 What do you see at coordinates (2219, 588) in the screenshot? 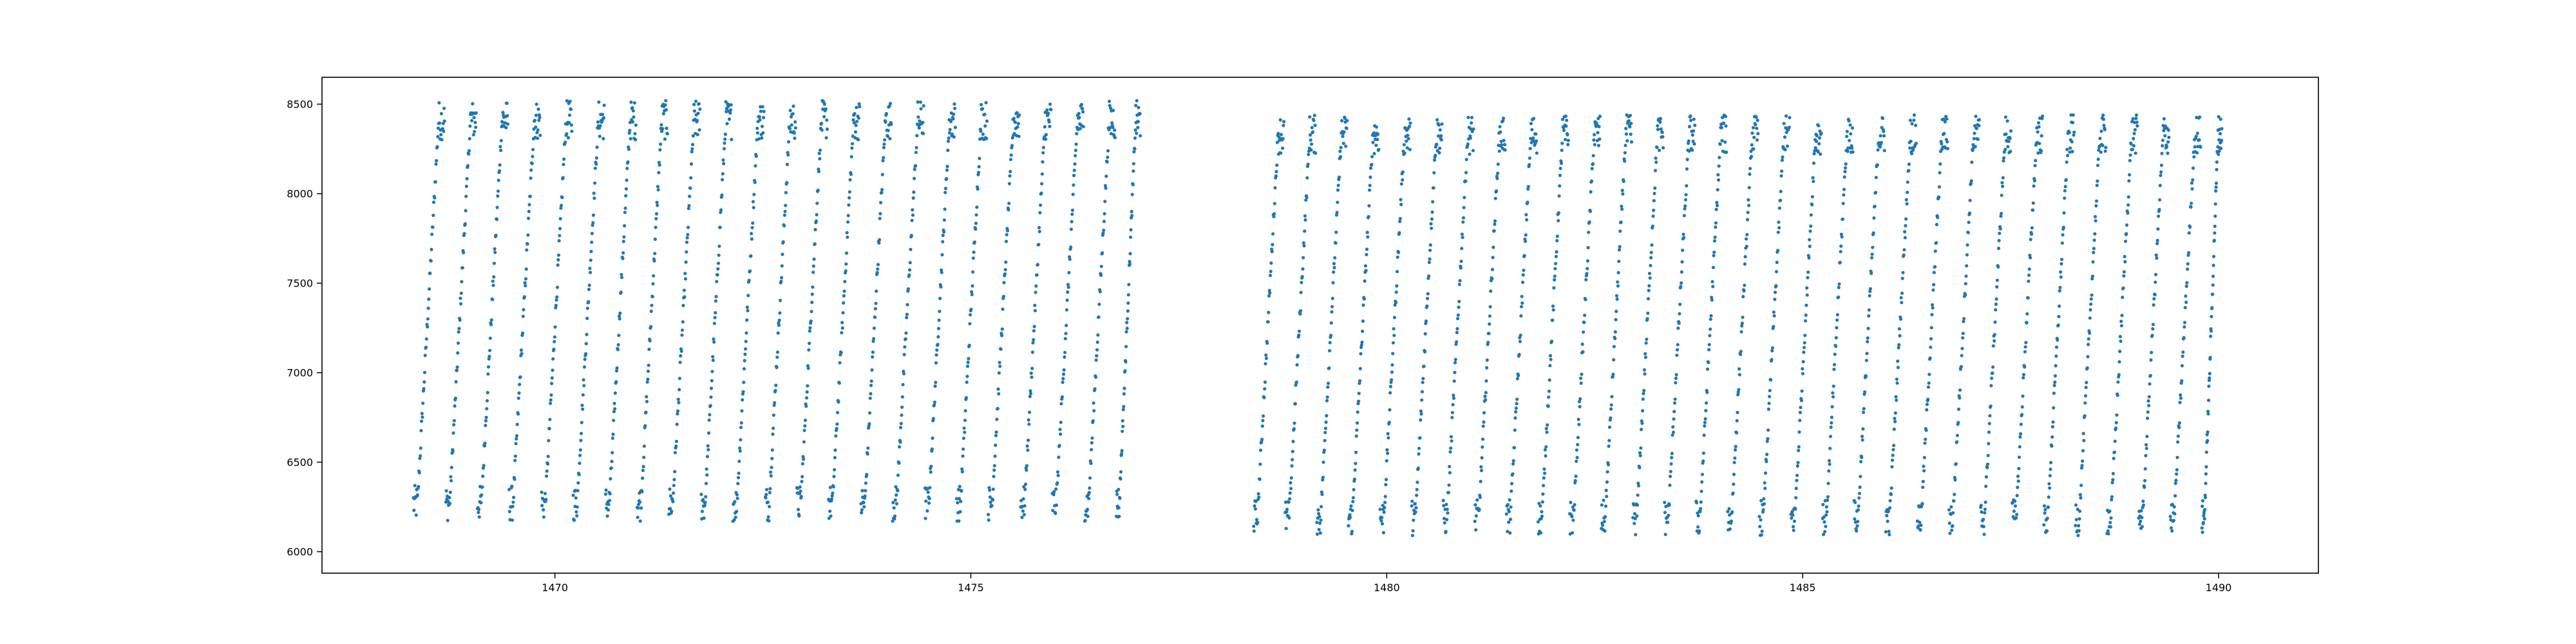
I see `x-tick-label: 1490` at bounding box center [2219, 588].